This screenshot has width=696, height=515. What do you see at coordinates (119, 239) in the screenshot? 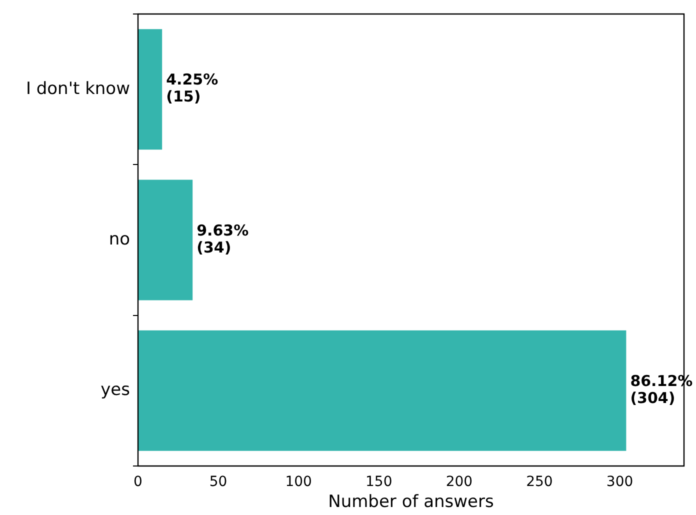
I see `y-tick-label: no` at bounding box center [119, 239].